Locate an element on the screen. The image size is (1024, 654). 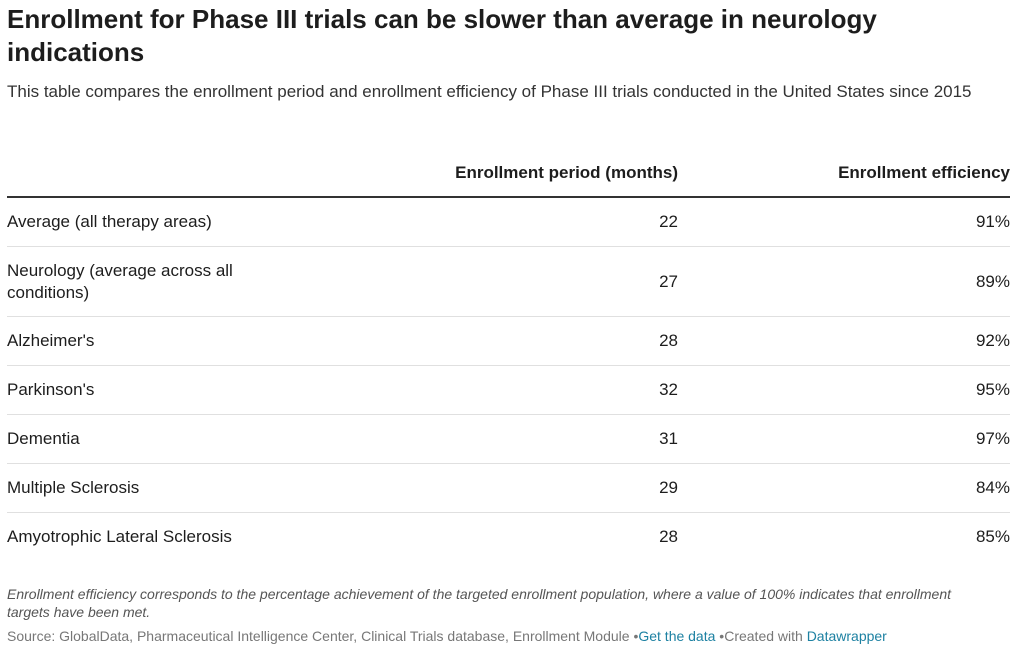
get-data-link: Get the data is located at coordinates (677, 636).